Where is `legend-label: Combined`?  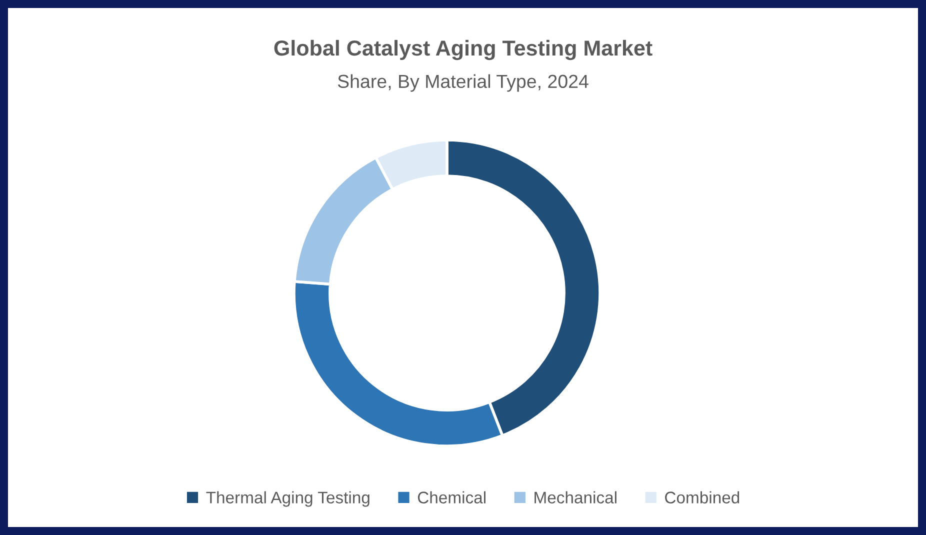 legend-label: Combined is located at coordinates (702, 497).